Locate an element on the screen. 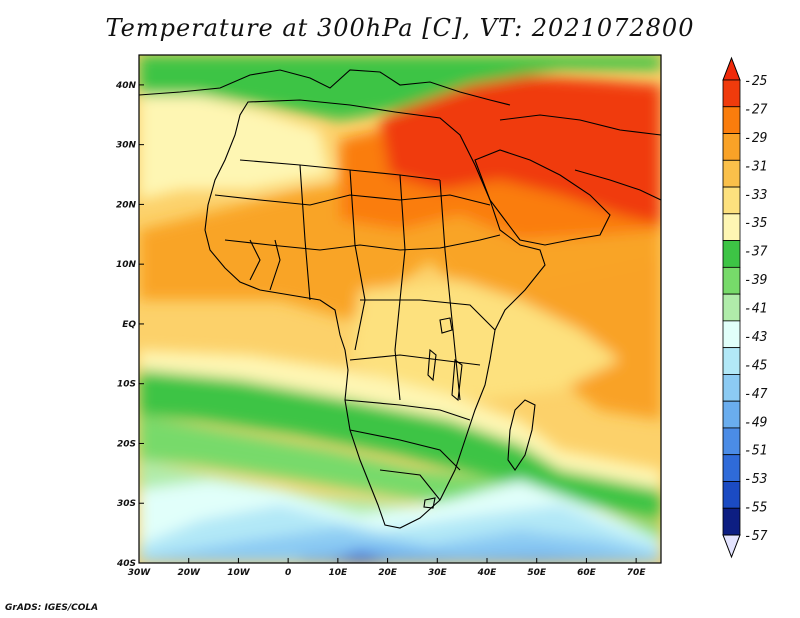  colorbar-label: -45 is located at coordinates (756, 365).